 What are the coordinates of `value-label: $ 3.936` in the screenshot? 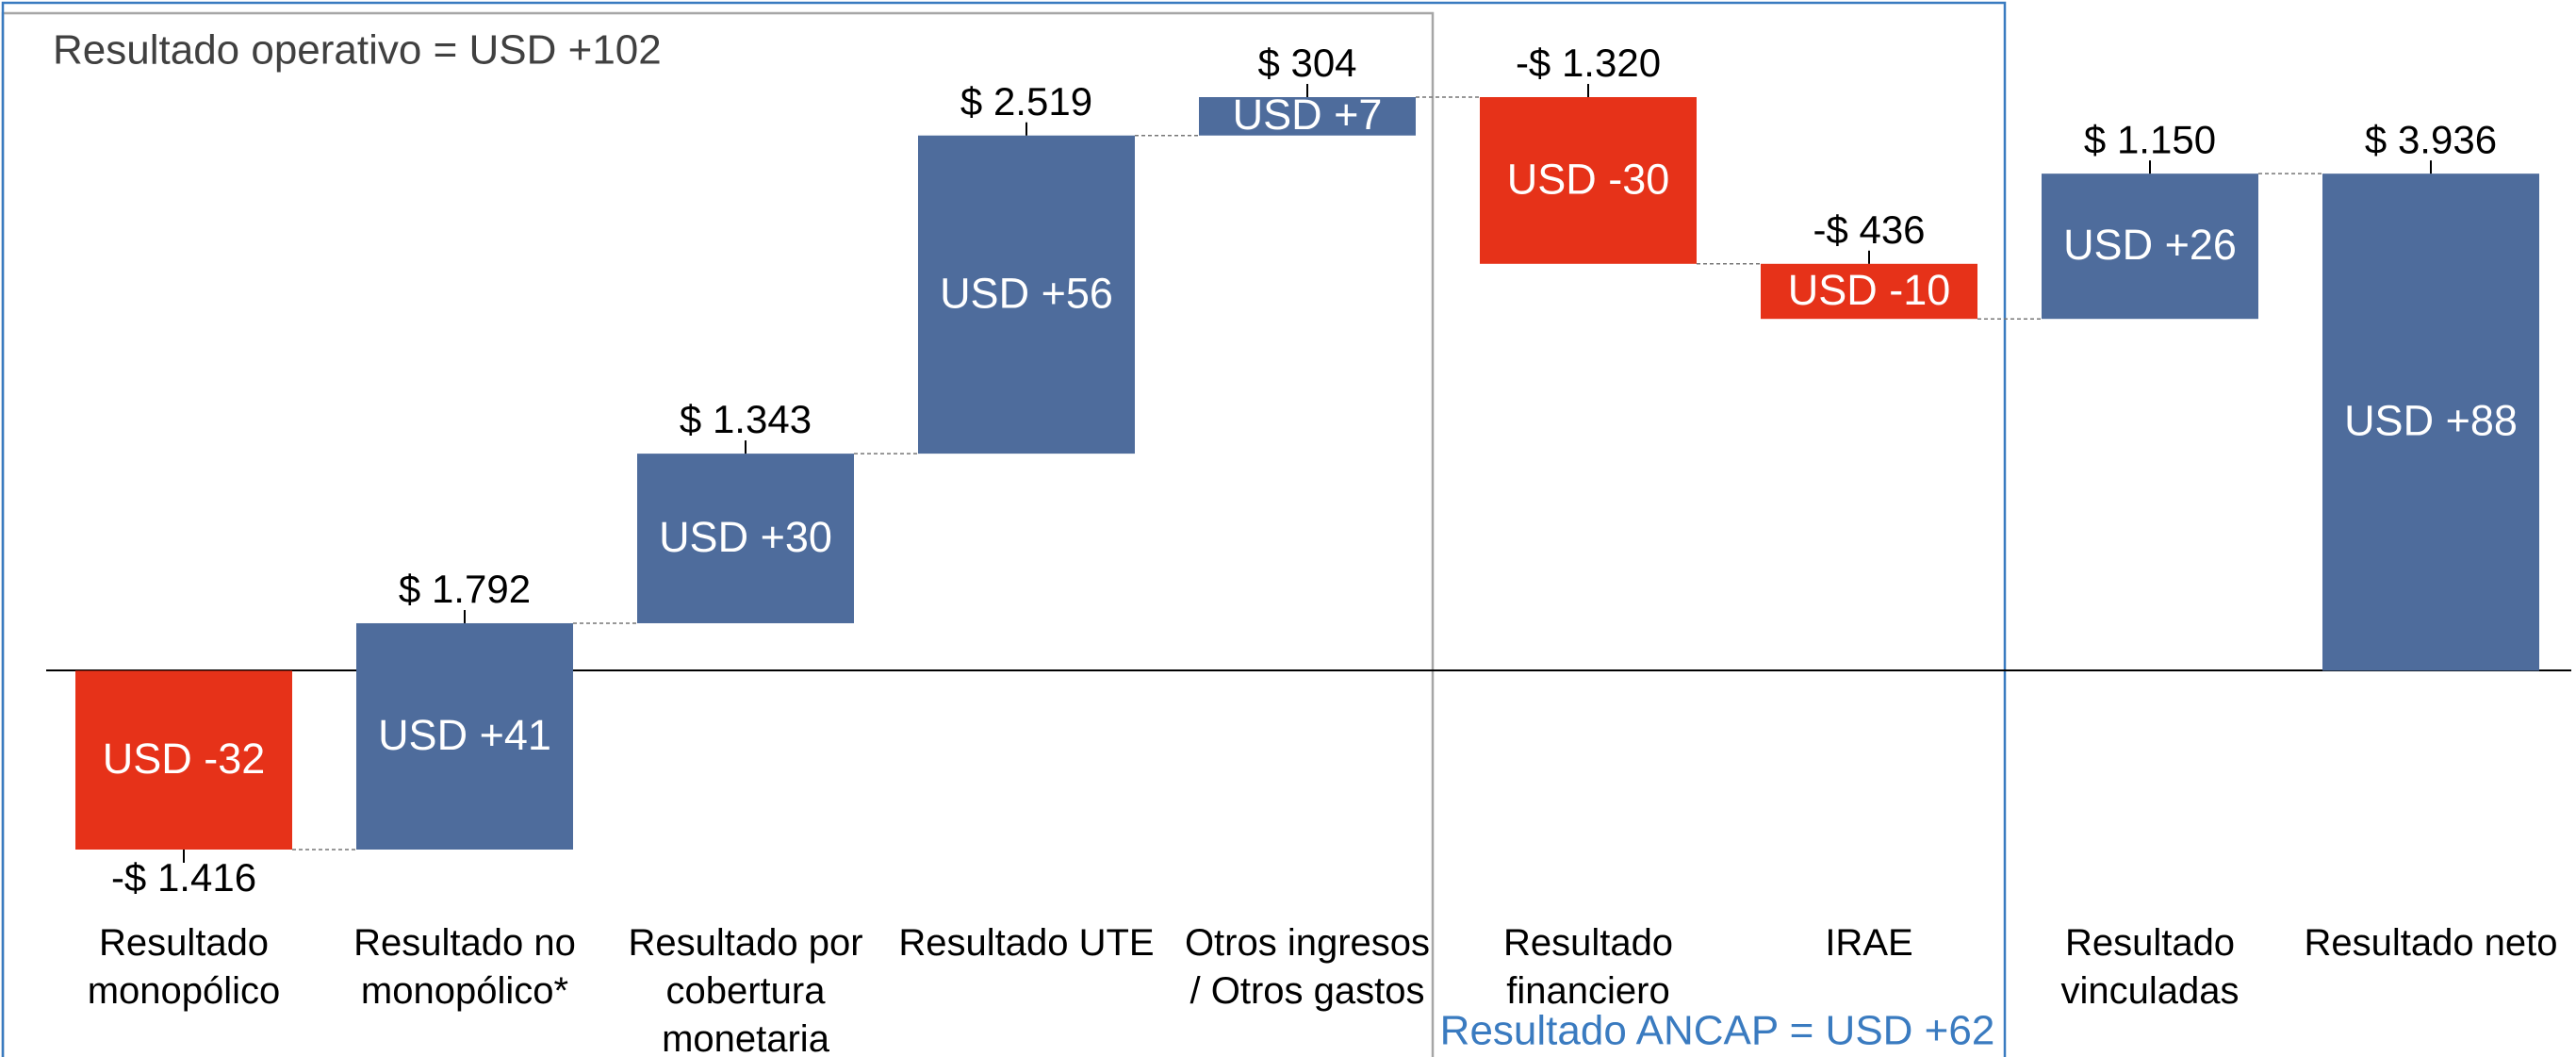 It's located at (2431, 139).